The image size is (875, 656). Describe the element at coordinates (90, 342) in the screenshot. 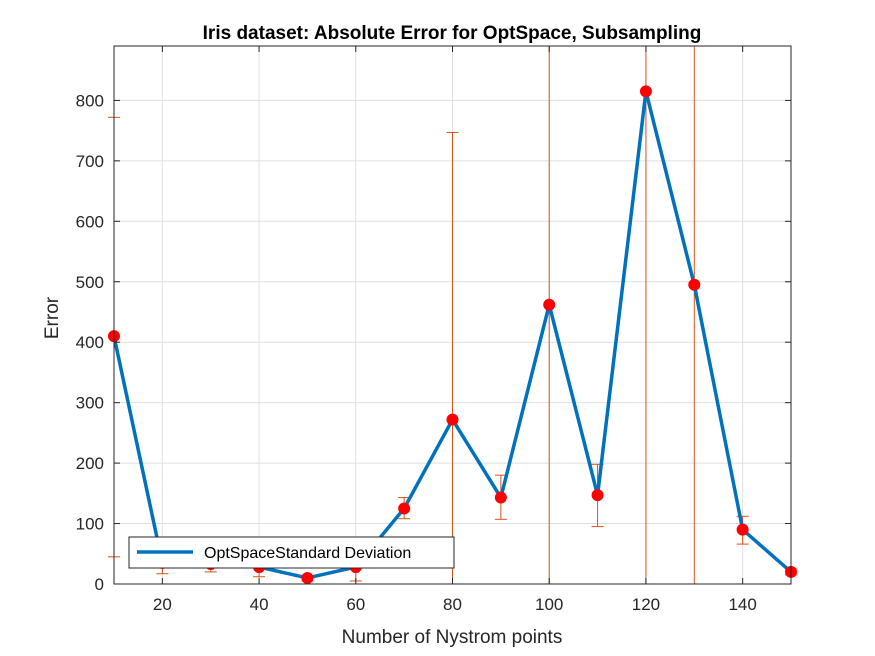

I see `y-tick-label: 400` at that location.